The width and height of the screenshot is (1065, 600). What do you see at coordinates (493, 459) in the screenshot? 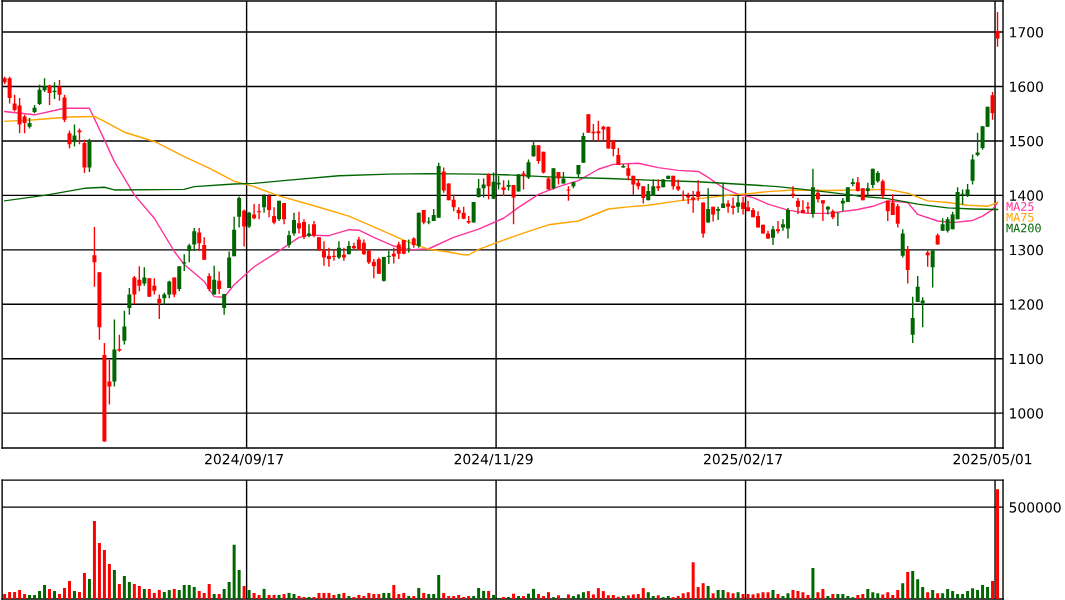
I see `x-tick-label: 2024/11/29` at bounding box center [493, 459].